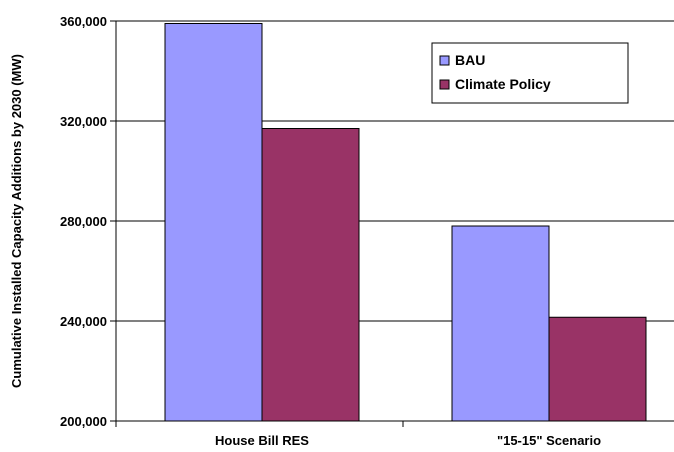 This screenshot has width=674, height=452. Describe the element at coordinates (470, 60) in the screenshot. I see `legend-label: BAU` at that location.